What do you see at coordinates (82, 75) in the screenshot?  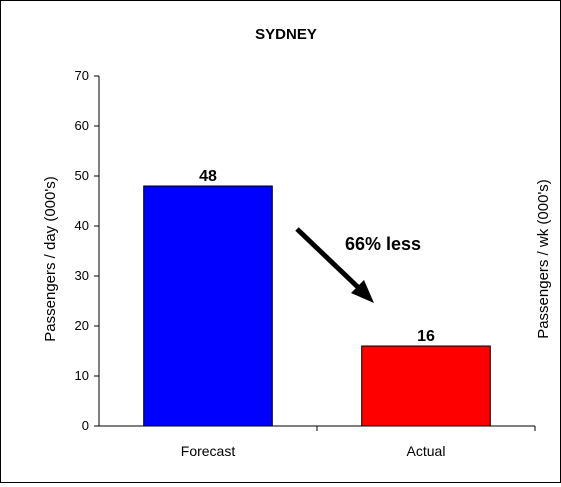 I see `y-tick-label: 70` at bounding box center [82, 75].